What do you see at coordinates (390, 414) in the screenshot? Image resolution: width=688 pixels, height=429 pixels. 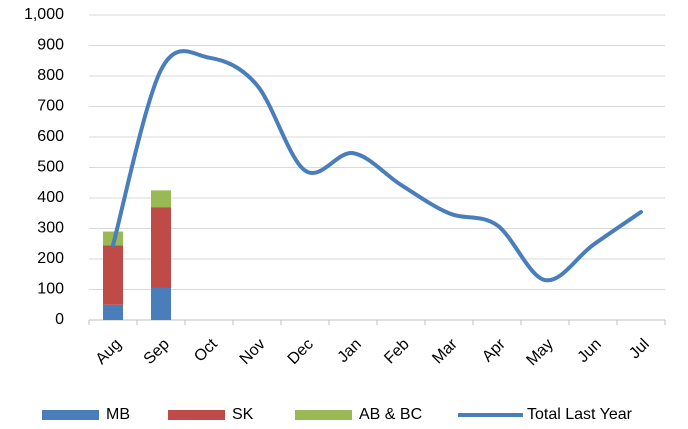 I see `legend-label: AB & BC` at bounding box center [390, 414].